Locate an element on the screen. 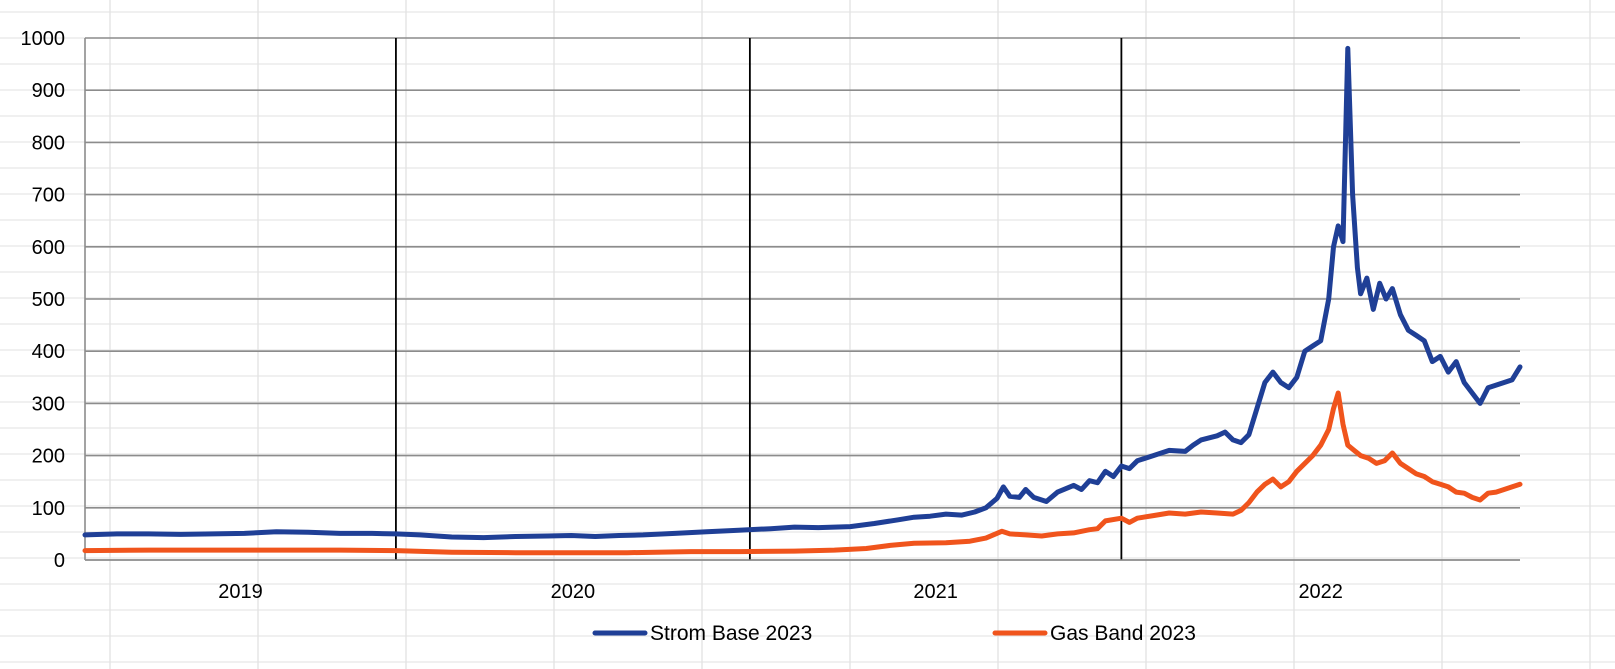 The image size is (1615, 669). y-tick-label-0: 0 is located at coordinates (59, 561).